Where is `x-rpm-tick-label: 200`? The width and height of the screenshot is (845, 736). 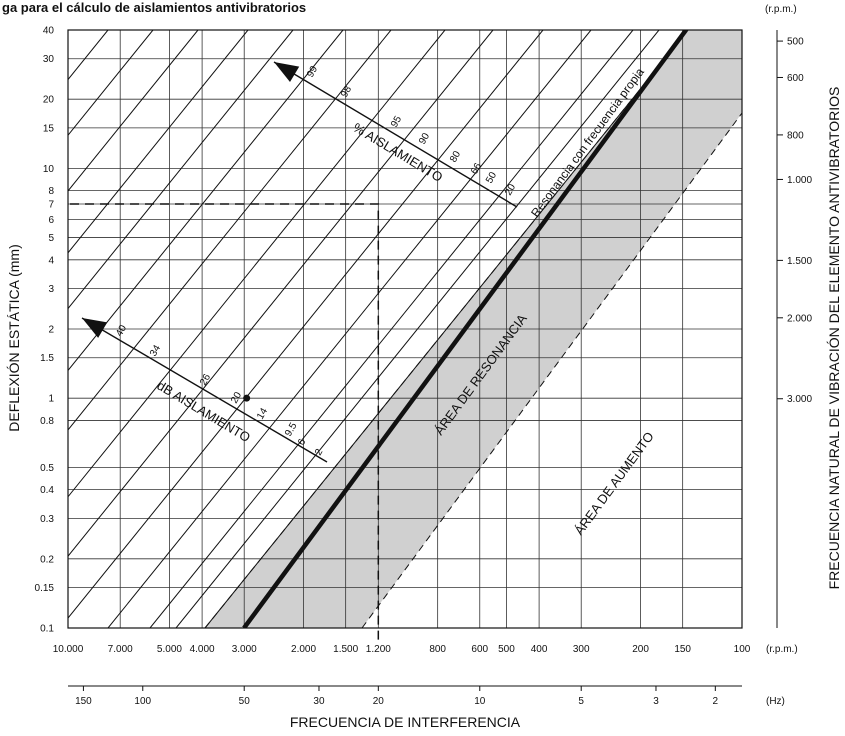
x-rpm-tick-label: 200 is located at coordinates (640, 649).